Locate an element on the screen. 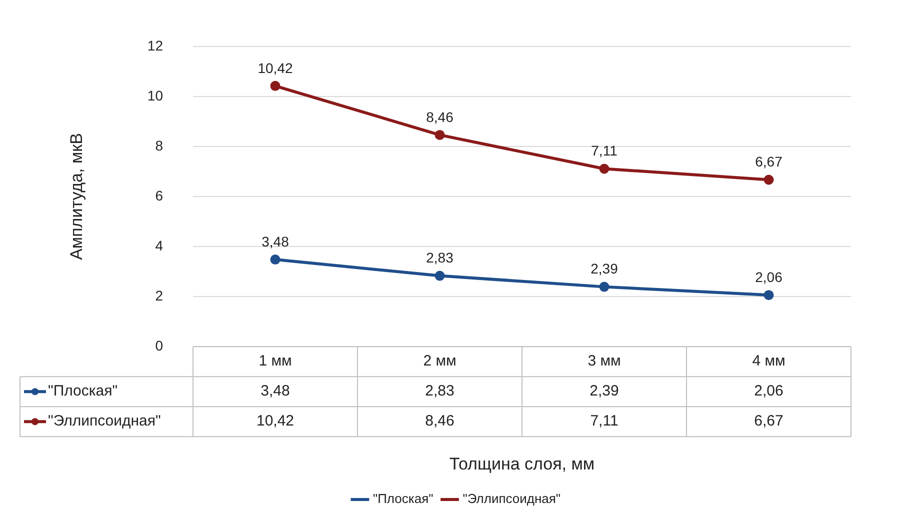 The image size is (909, 524). legend-label: "Эллипсоидная" is located at coordinates (104, 421).